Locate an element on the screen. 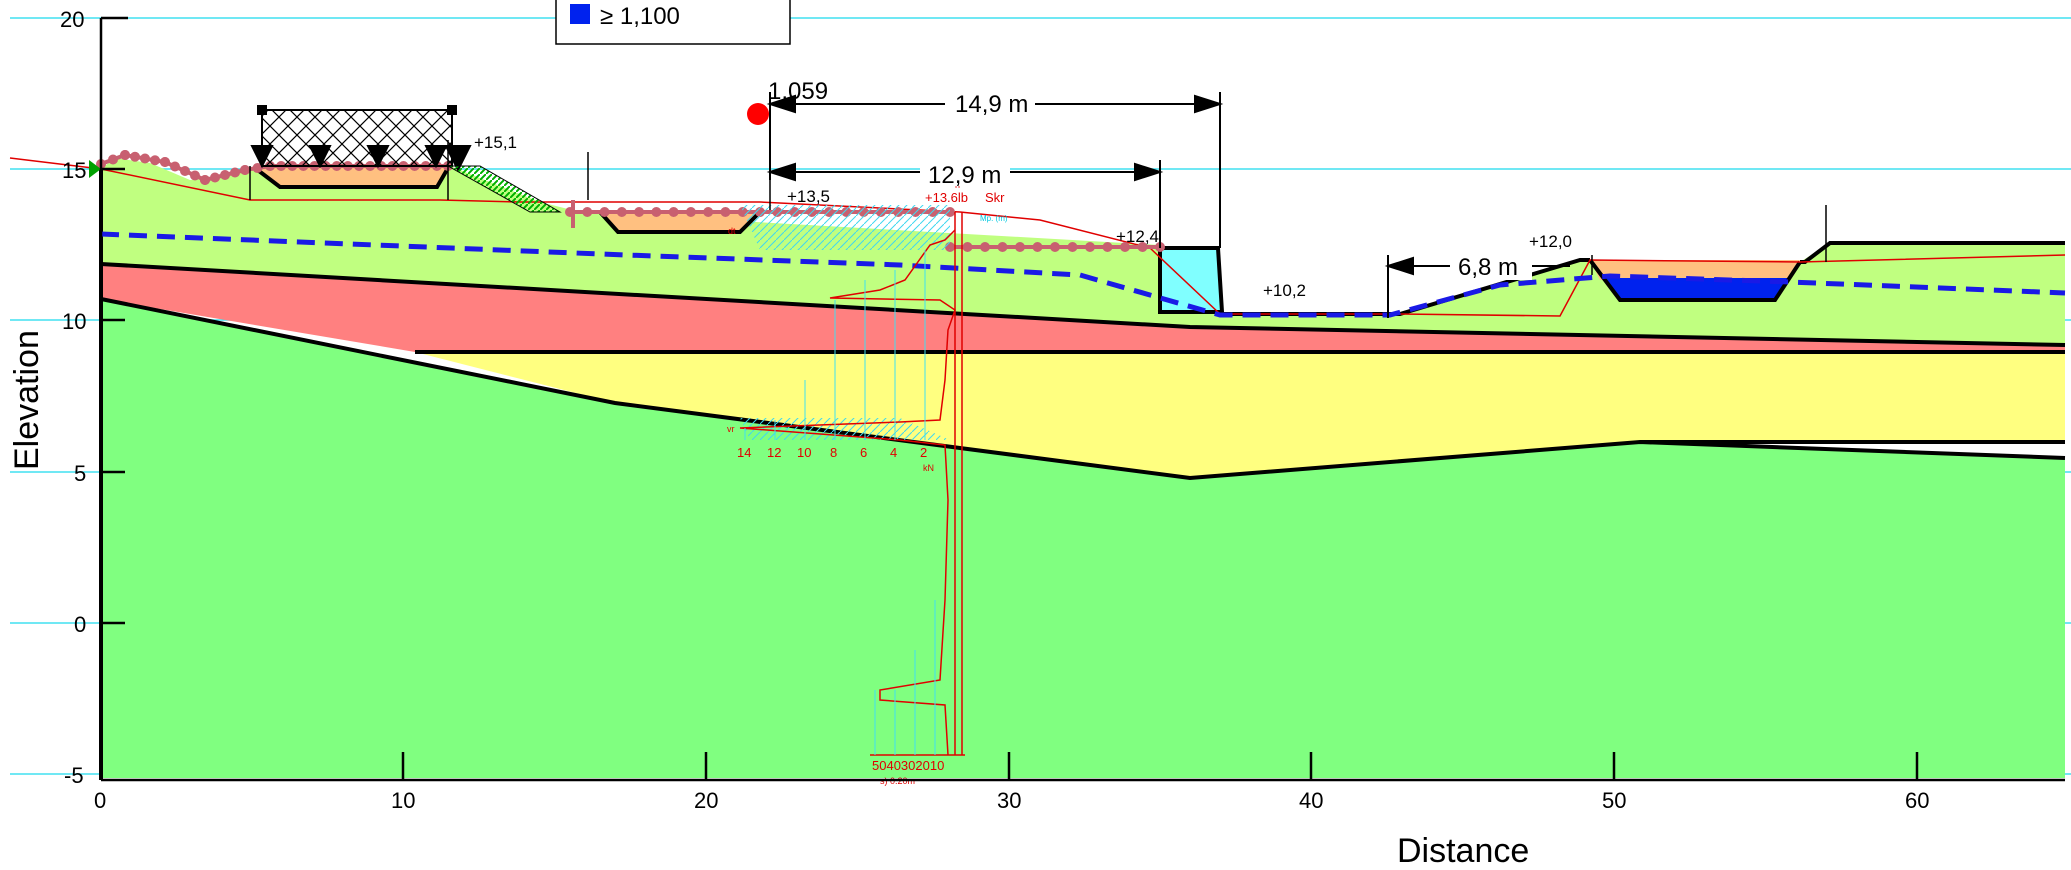 The width and height of the screenshot is (2071, 870). x-axis-title: Distance is located at coordinates (1463, 851).